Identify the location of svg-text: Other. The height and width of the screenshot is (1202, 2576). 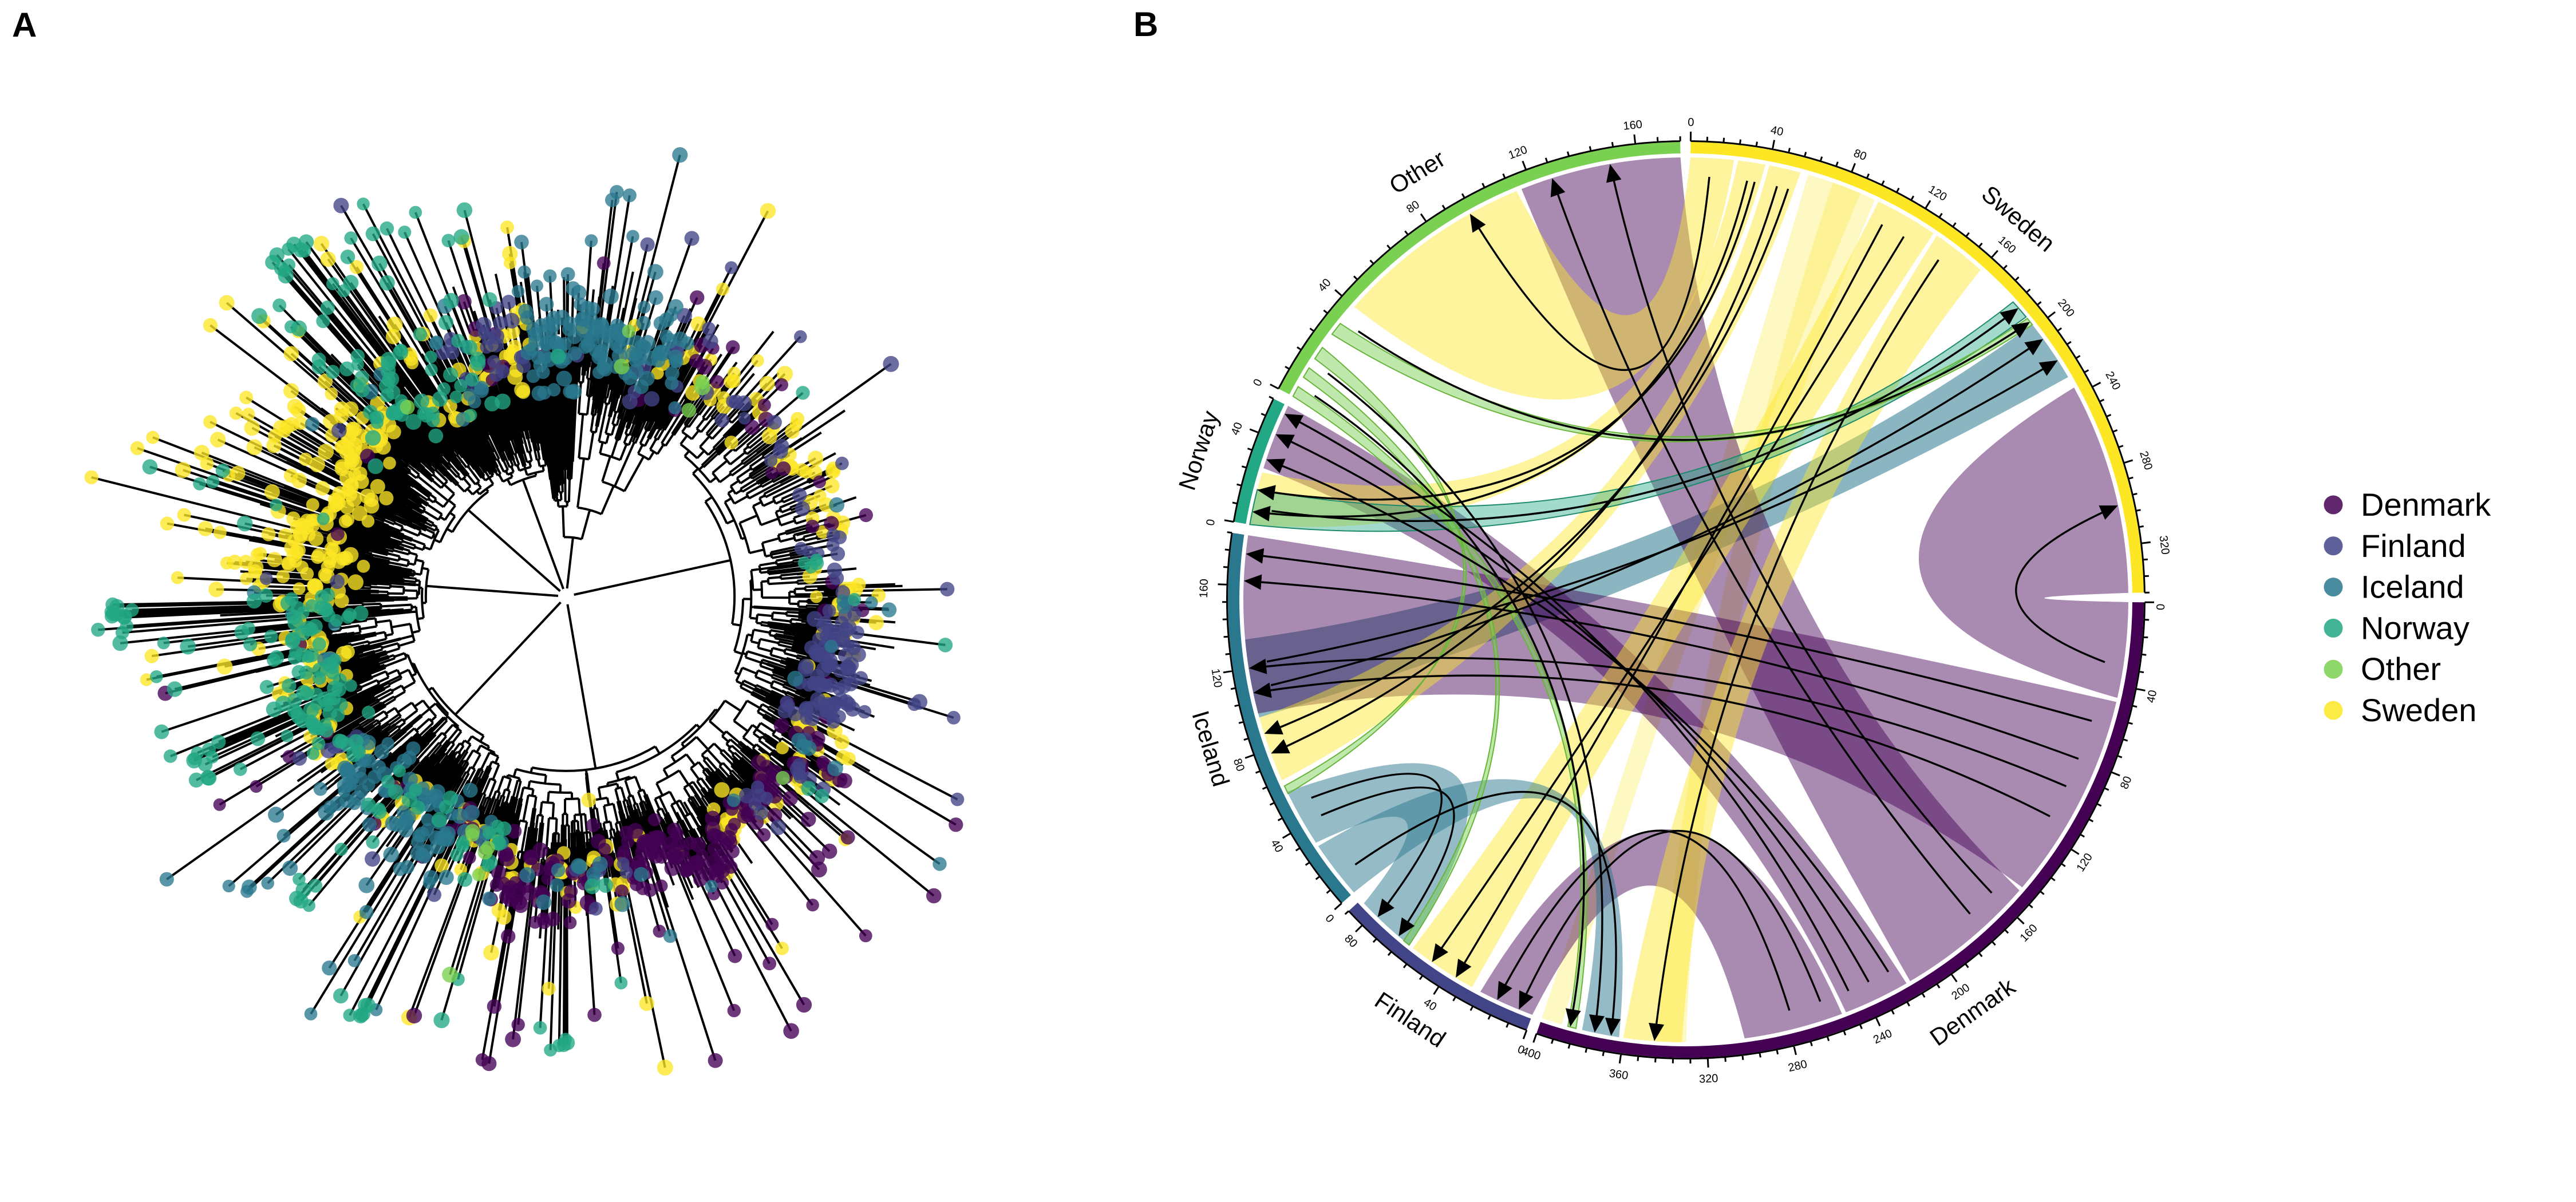
(2401, 669).